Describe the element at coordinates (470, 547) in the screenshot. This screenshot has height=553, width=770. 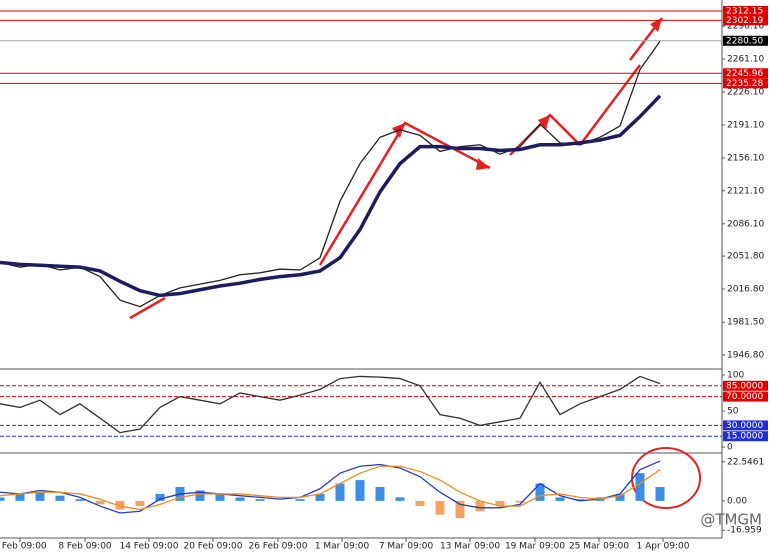
I see `x-tick-label: 13 Mar 09:00` at that location.